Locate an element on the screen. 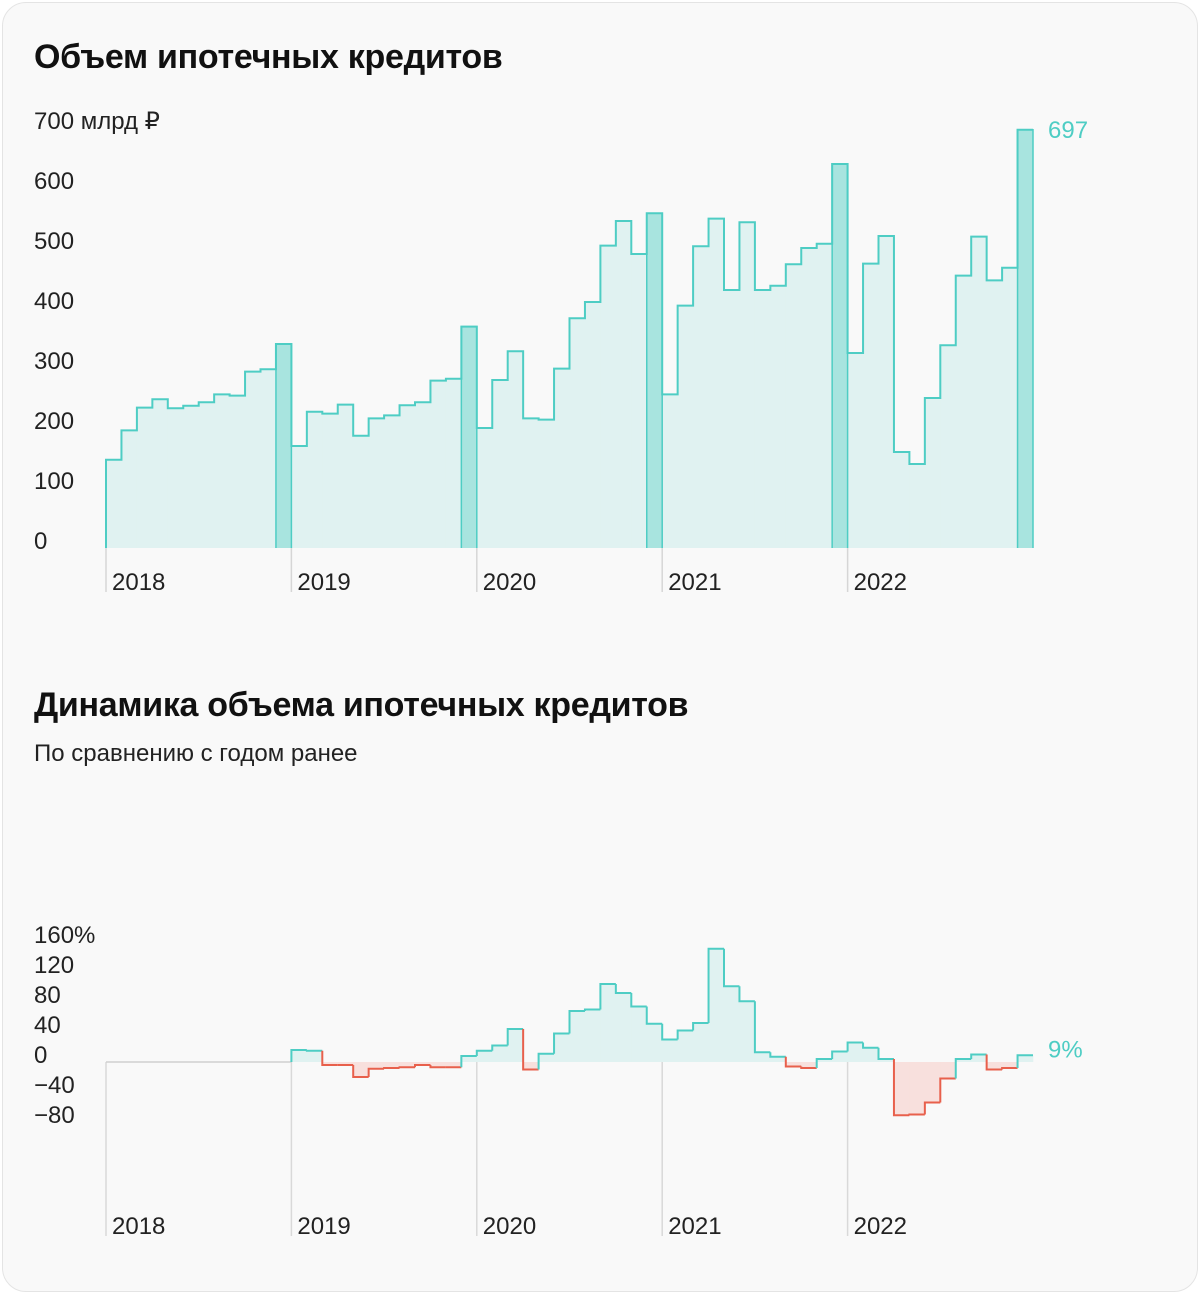  y-tick-label: 500 is located at coordinates (54, 241).